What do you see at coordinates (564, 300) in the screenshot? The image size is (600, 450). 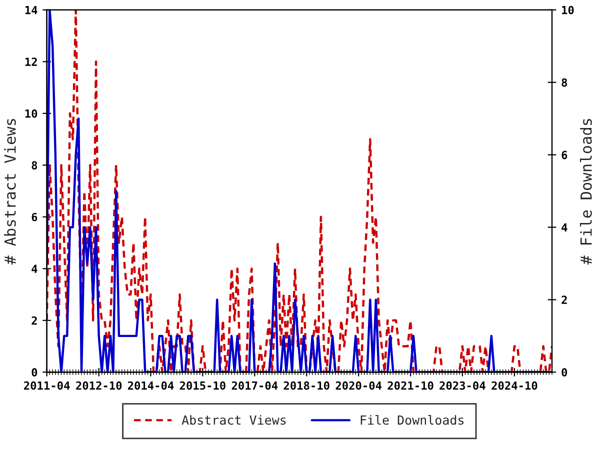 I see `y2-tick-label: 2` at bounding box center [564, 300].